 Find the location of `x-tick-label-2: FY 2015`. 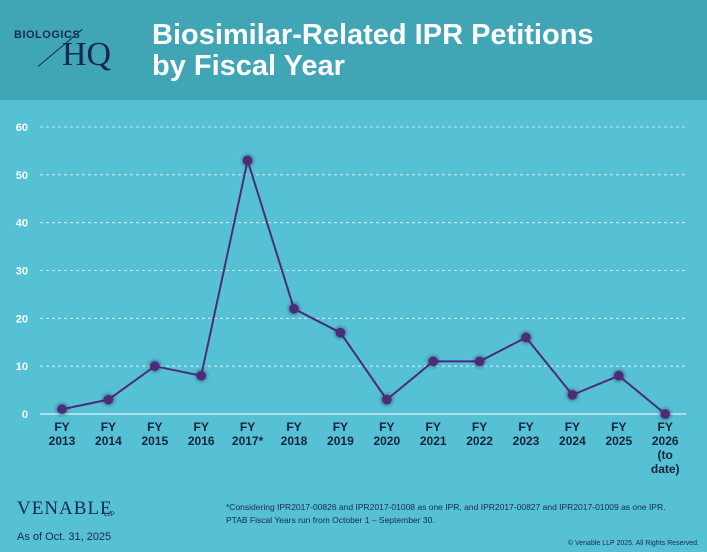

x-tick-label-2: FY 2015 is located at coordinates (154, 434).